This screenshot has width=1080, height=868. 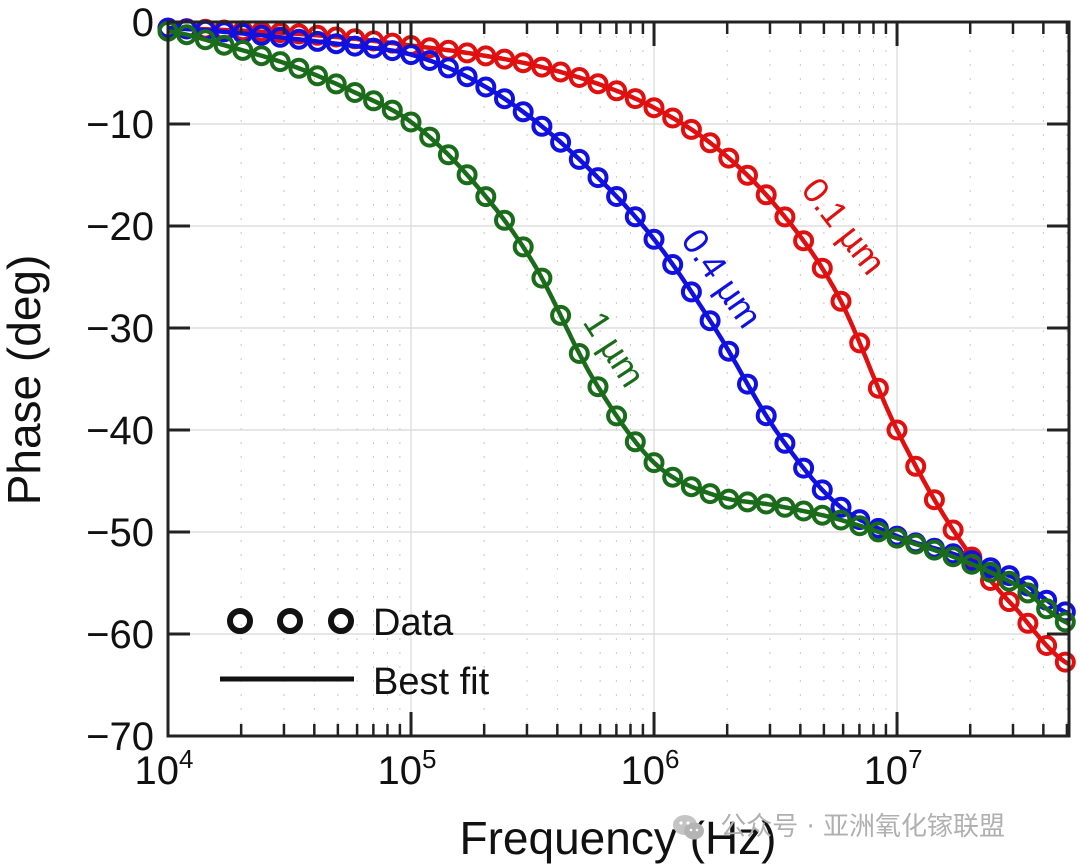 What do you see at coordinates (413, 623) in the screenshot?
I see `legend-label-data: Data` at bounding box center [413, 623].